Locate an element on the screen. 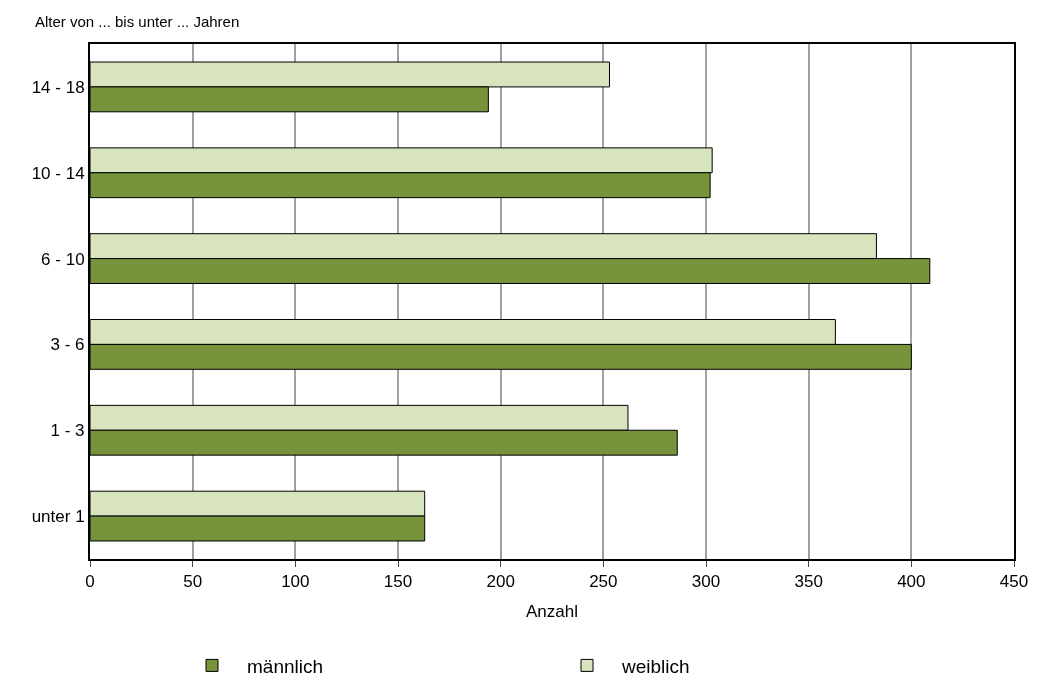 The width and height of the screenshot is (1040, 696). x-tick-label: 300 is located at coordinates (706, 582).